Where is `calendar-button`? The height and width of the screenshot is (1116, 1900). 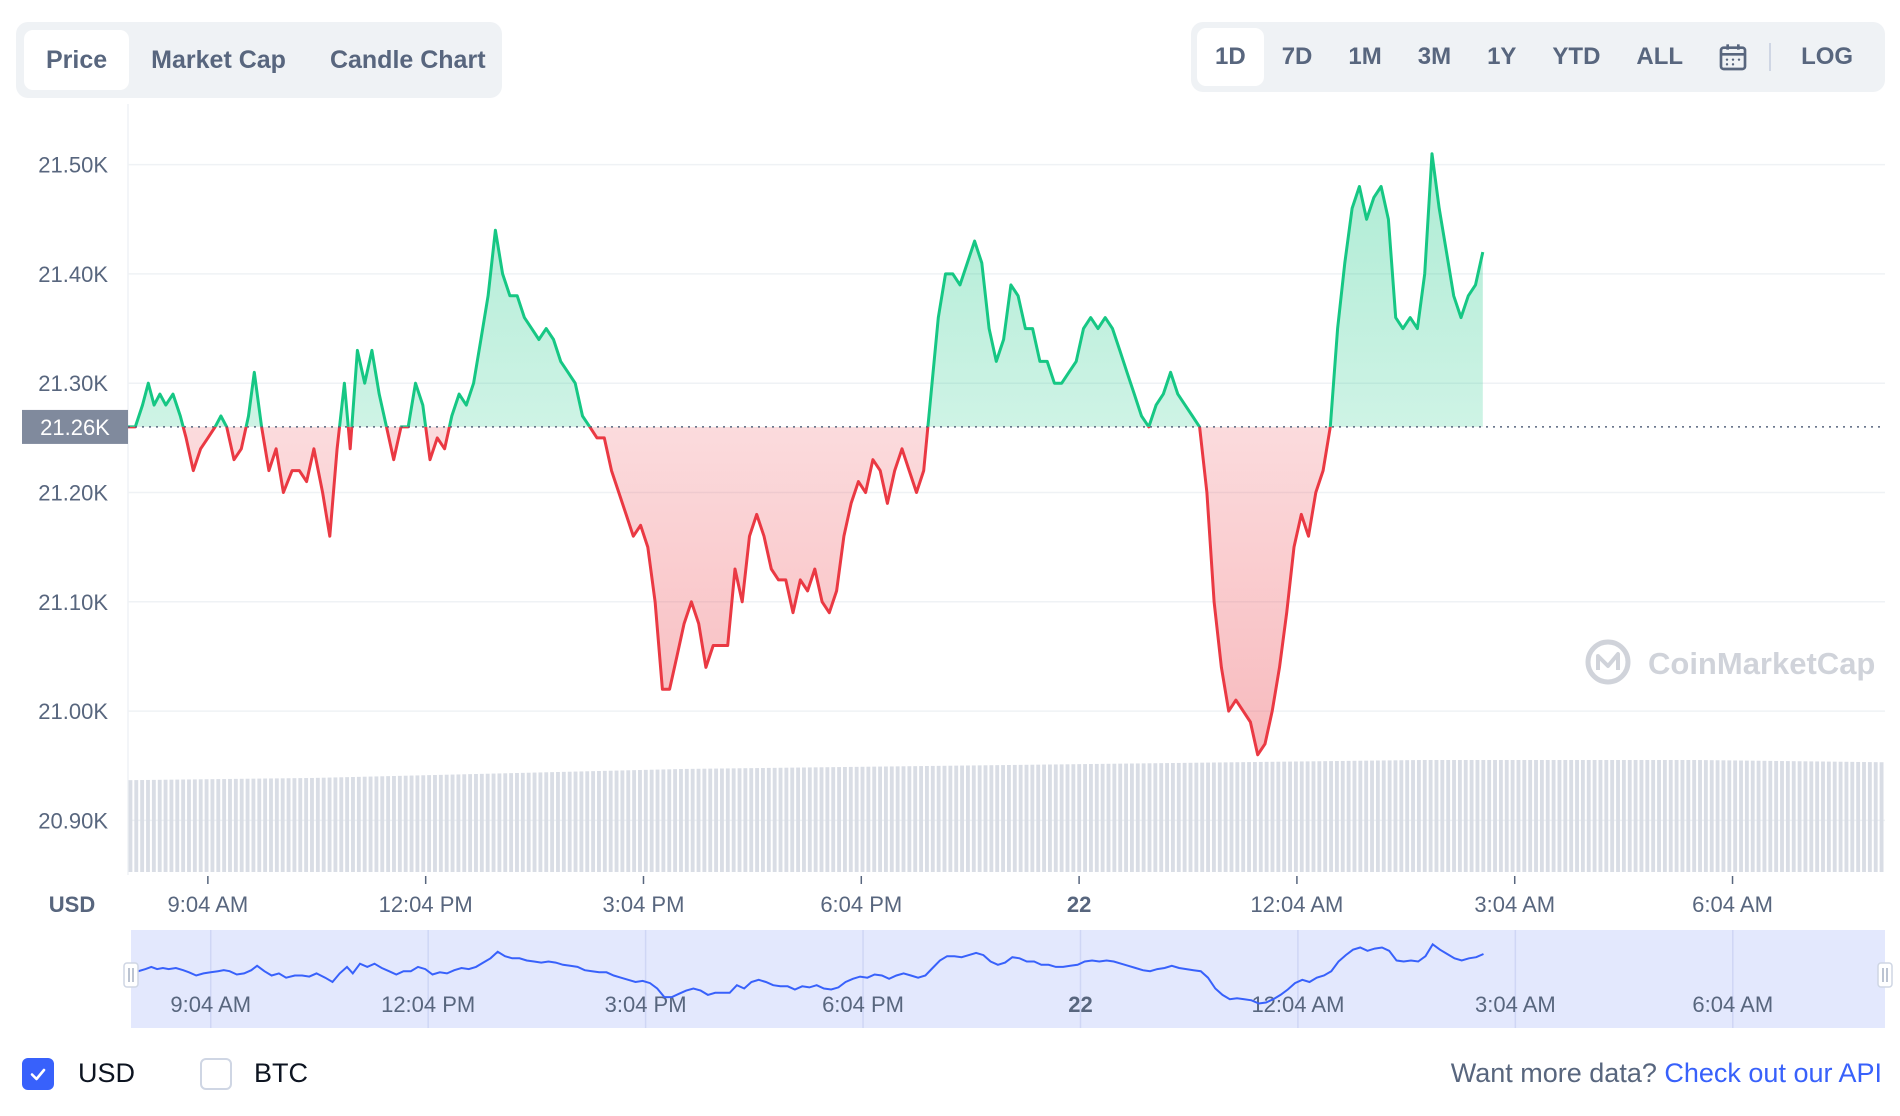
calendar-button is located at coordinates (1733, 57).